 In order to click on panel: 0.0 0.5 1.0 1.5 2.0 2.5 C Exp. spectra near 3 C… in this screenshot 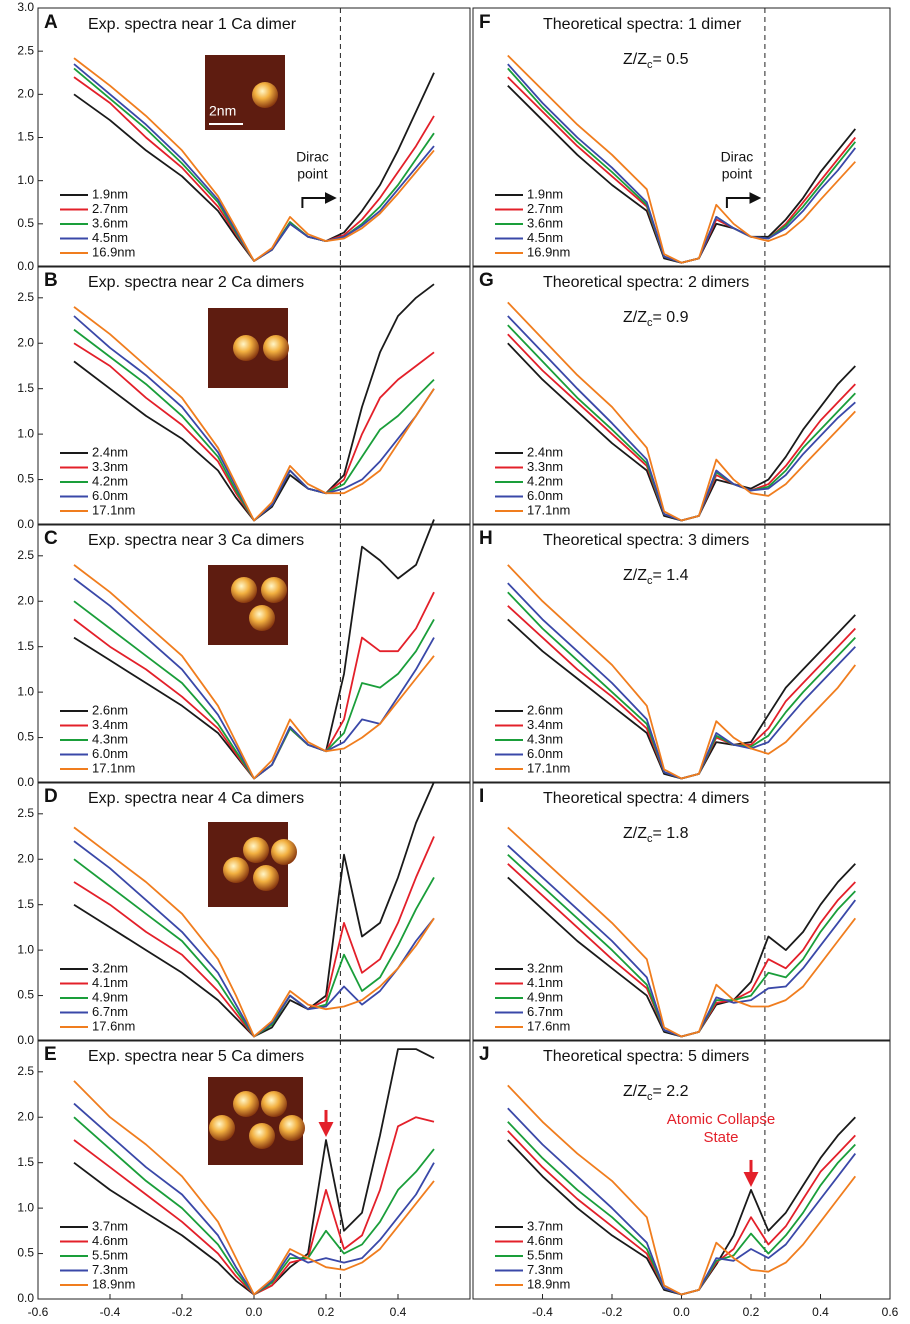, I will do `click(244, 654)`.